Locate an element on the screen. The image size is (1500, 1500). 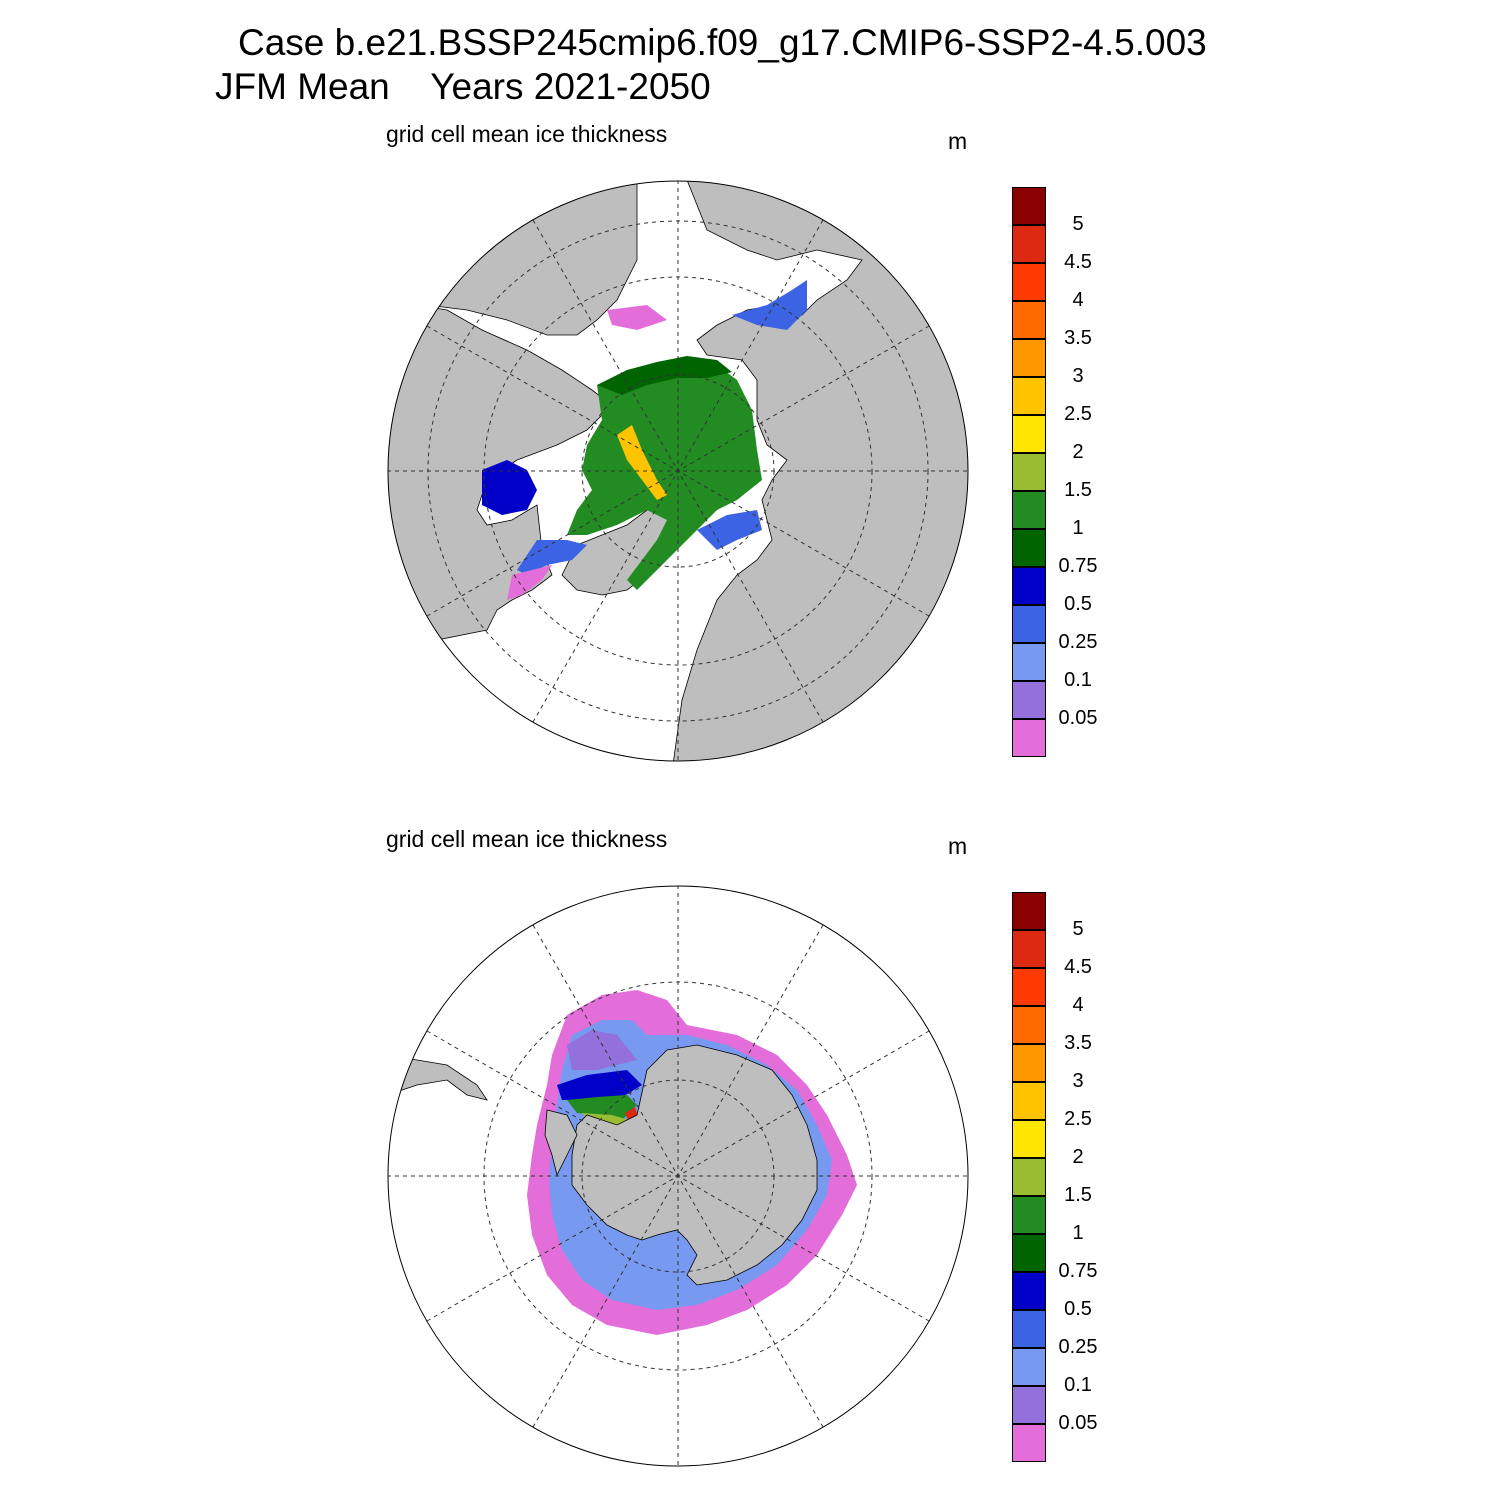
arctic-ice-darkgreen-rim is located at coordinates (664, 375).